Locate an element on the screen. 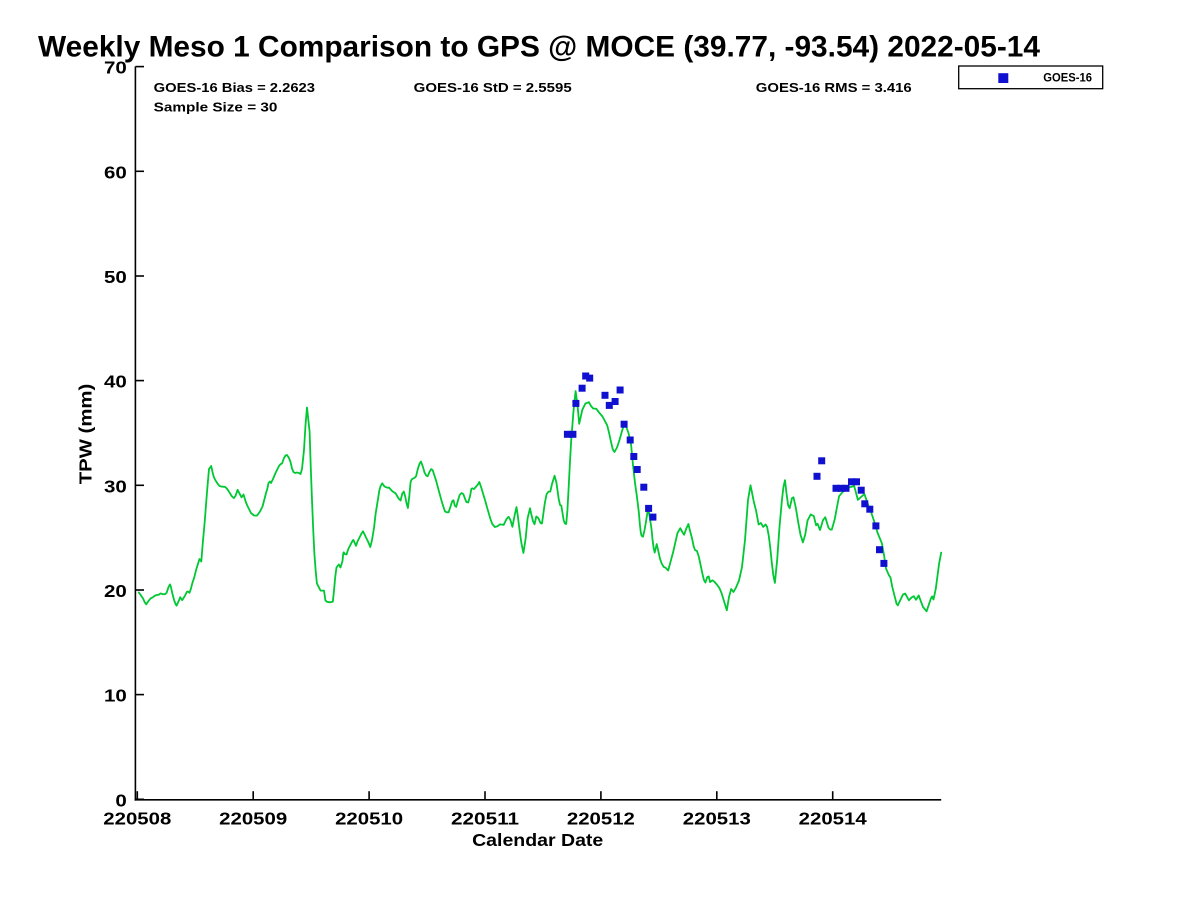  svg-text: 220511 is located at coordinates (485, 819).